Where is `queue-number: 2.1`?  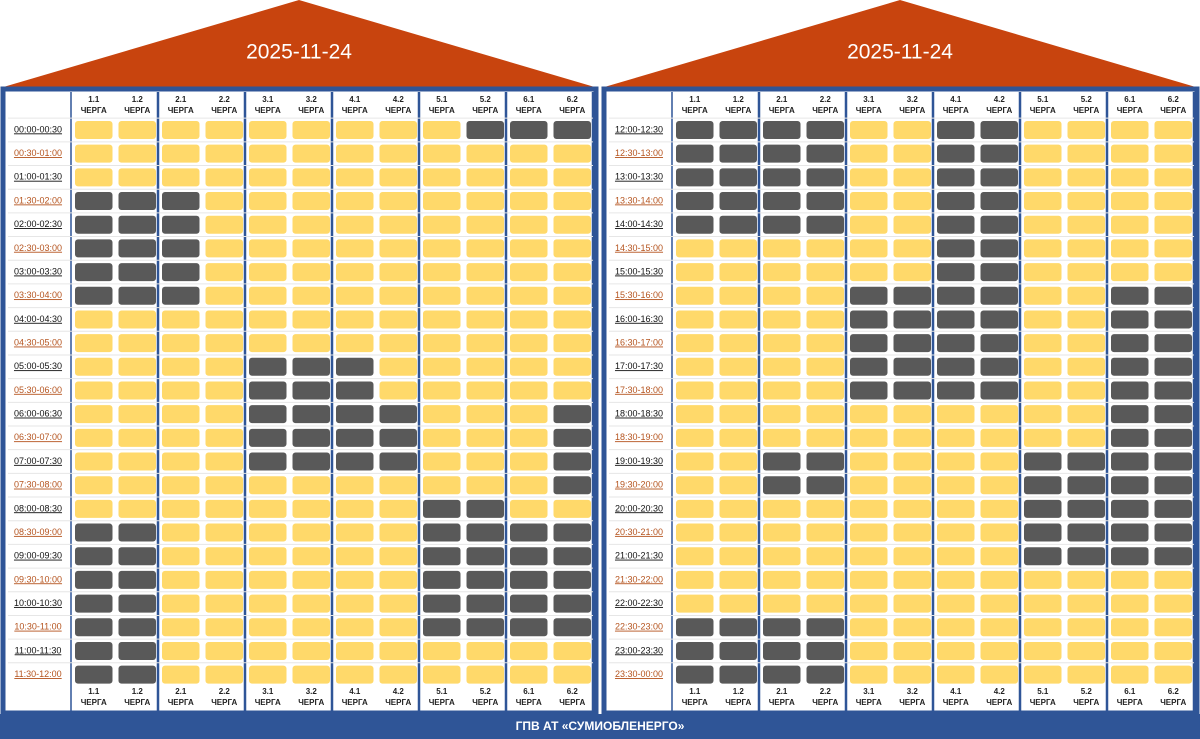
queue-number: 2.1 is located at coordinates (782, 691).